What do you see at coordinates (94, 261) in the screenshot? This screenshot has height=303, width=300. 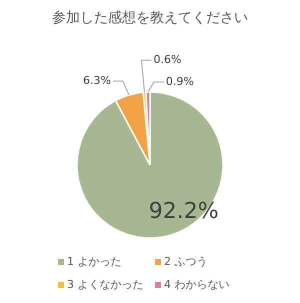 I see `legend-label: 1 よかった` at bounding box center [94, 261].